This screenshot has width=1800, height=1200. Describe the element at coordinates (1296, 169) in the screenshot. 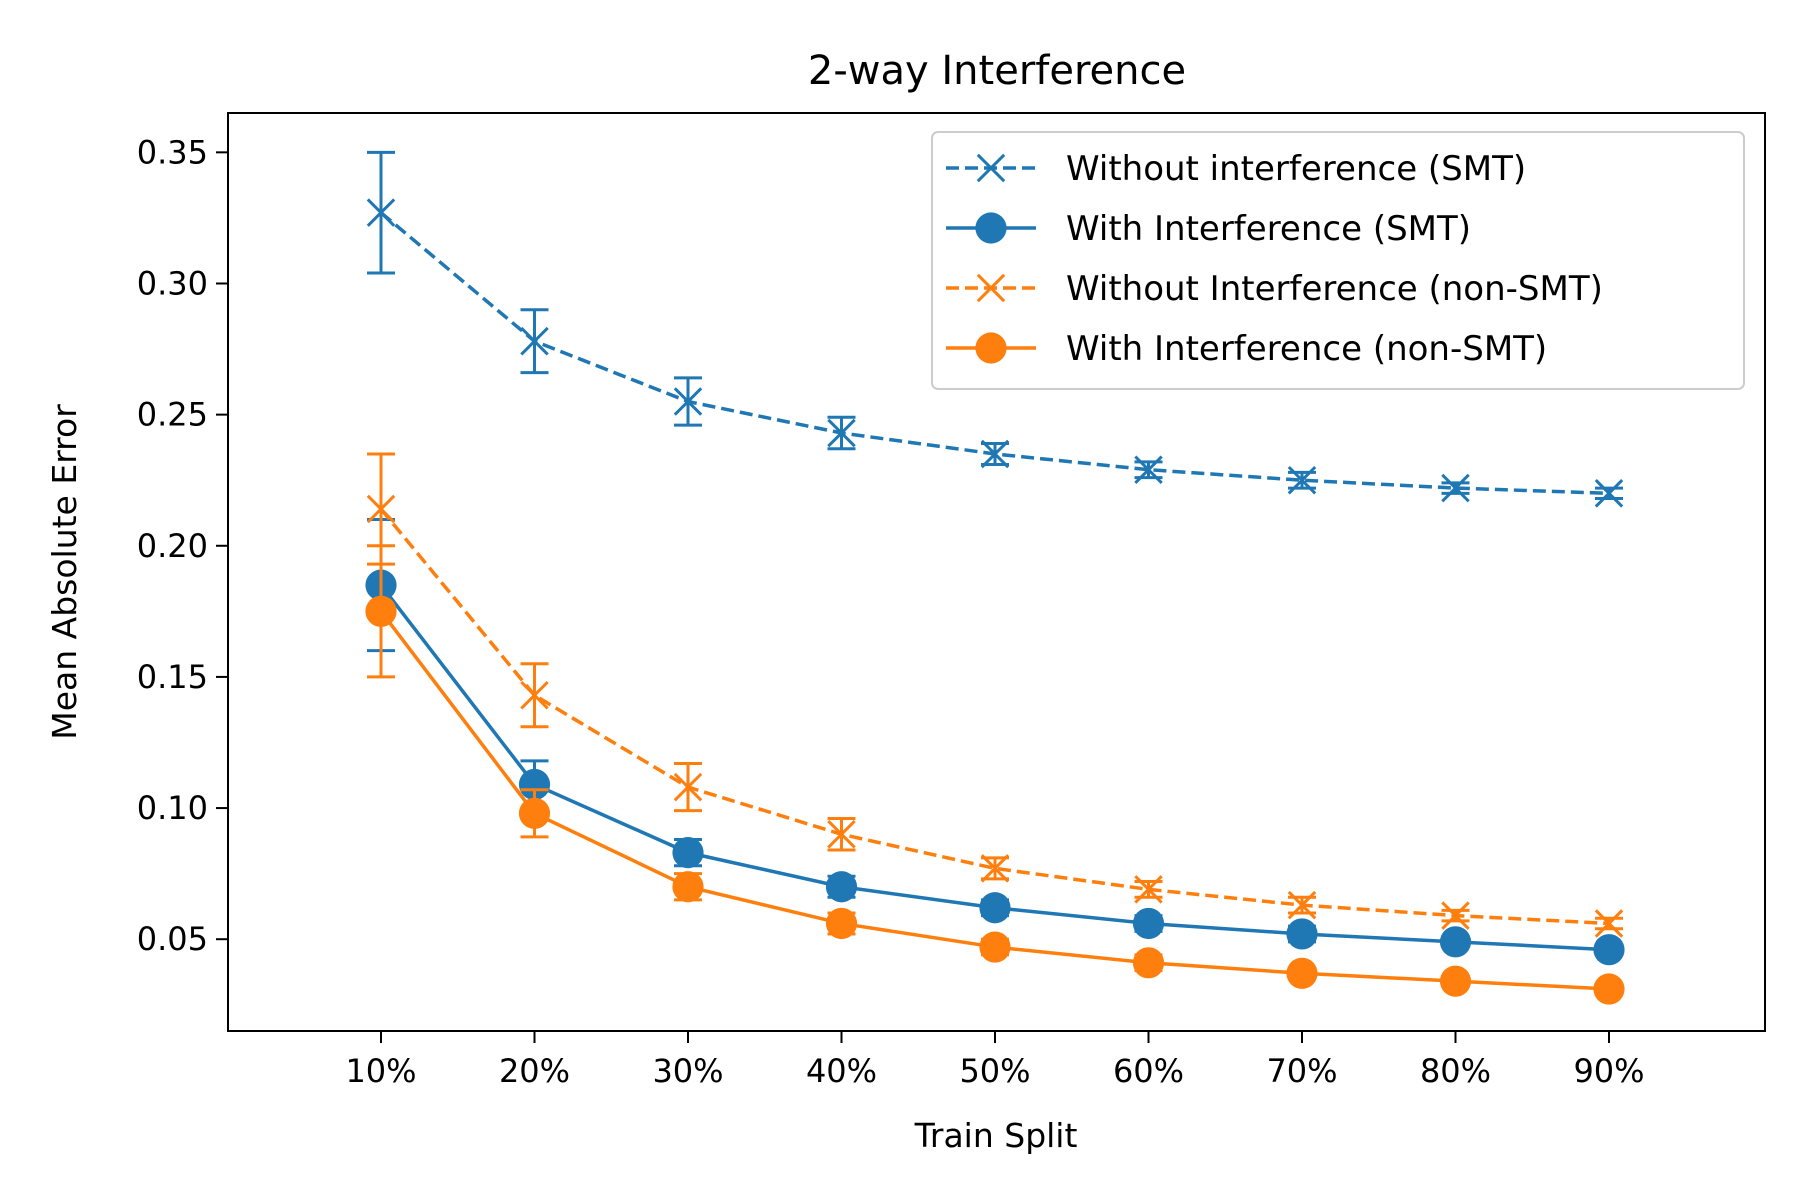

I see `legend-label: Without interference (SMT)` at that location.